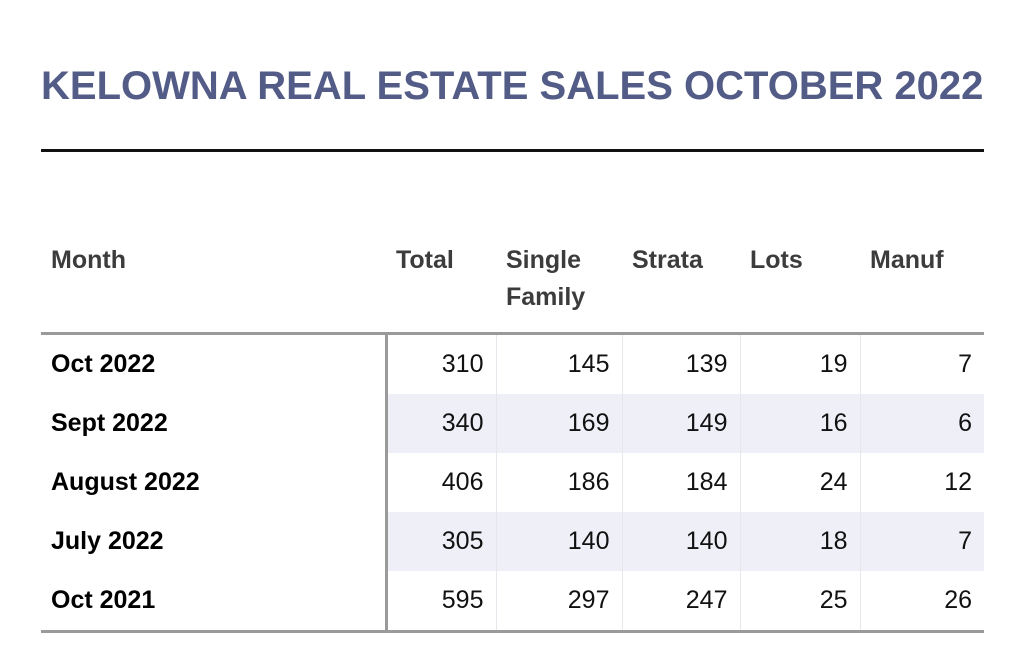 The image size is (1024, 668). What do you see at coordinates (958, 482) in the screenshot?
I see `cell-manuf: 12` at bounding box center [958, 482].